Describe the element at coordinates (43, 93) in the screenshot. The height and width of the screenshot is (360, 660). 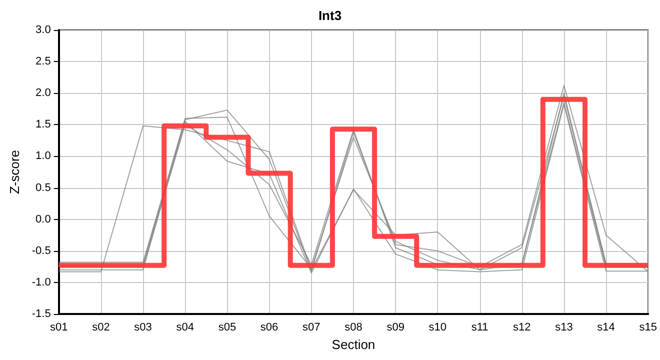
I see `y-tick-label: 2.0` at that location.